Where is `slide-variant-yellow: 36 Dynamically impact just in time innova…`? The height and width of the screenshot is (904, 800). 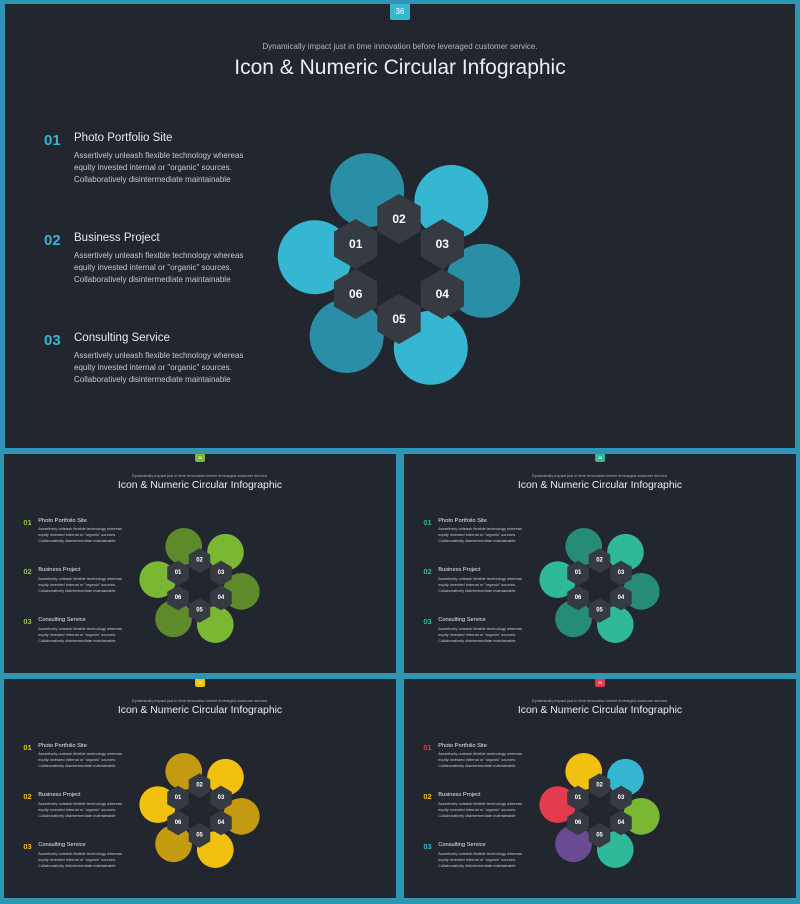 slide-variant-yellow: 36 Dynamically impact just in time innova… is located at coordinates (200, 788).